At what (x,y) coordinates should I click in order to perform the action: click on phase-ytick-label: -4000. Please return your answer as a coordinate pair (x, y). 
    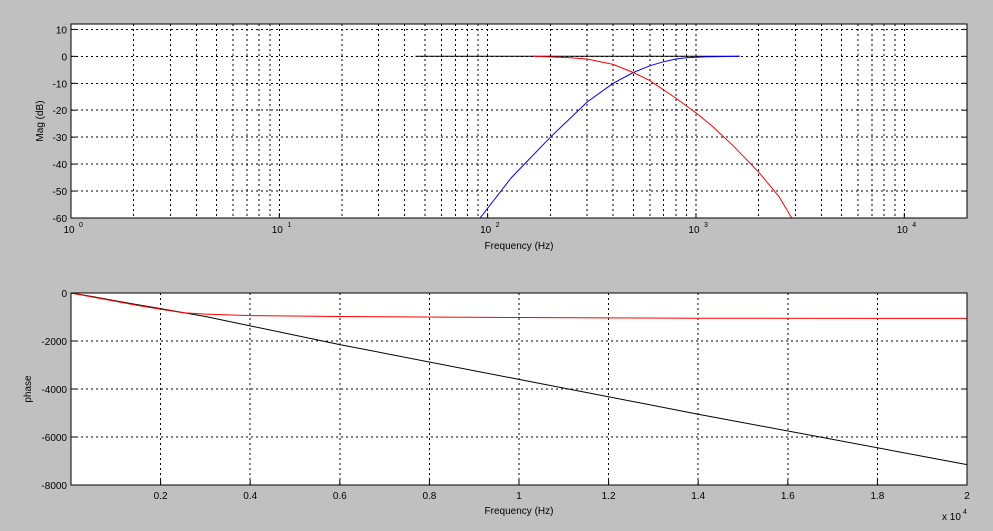
    Looking at the image, I should click on (54, 390).